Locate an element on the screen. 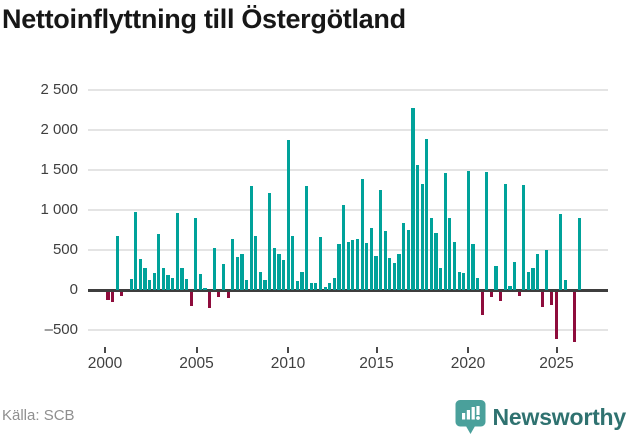 This screenshot has height=439, width=631. newsworthy-logo: Newsworthy is located at coordinates (540, 417).